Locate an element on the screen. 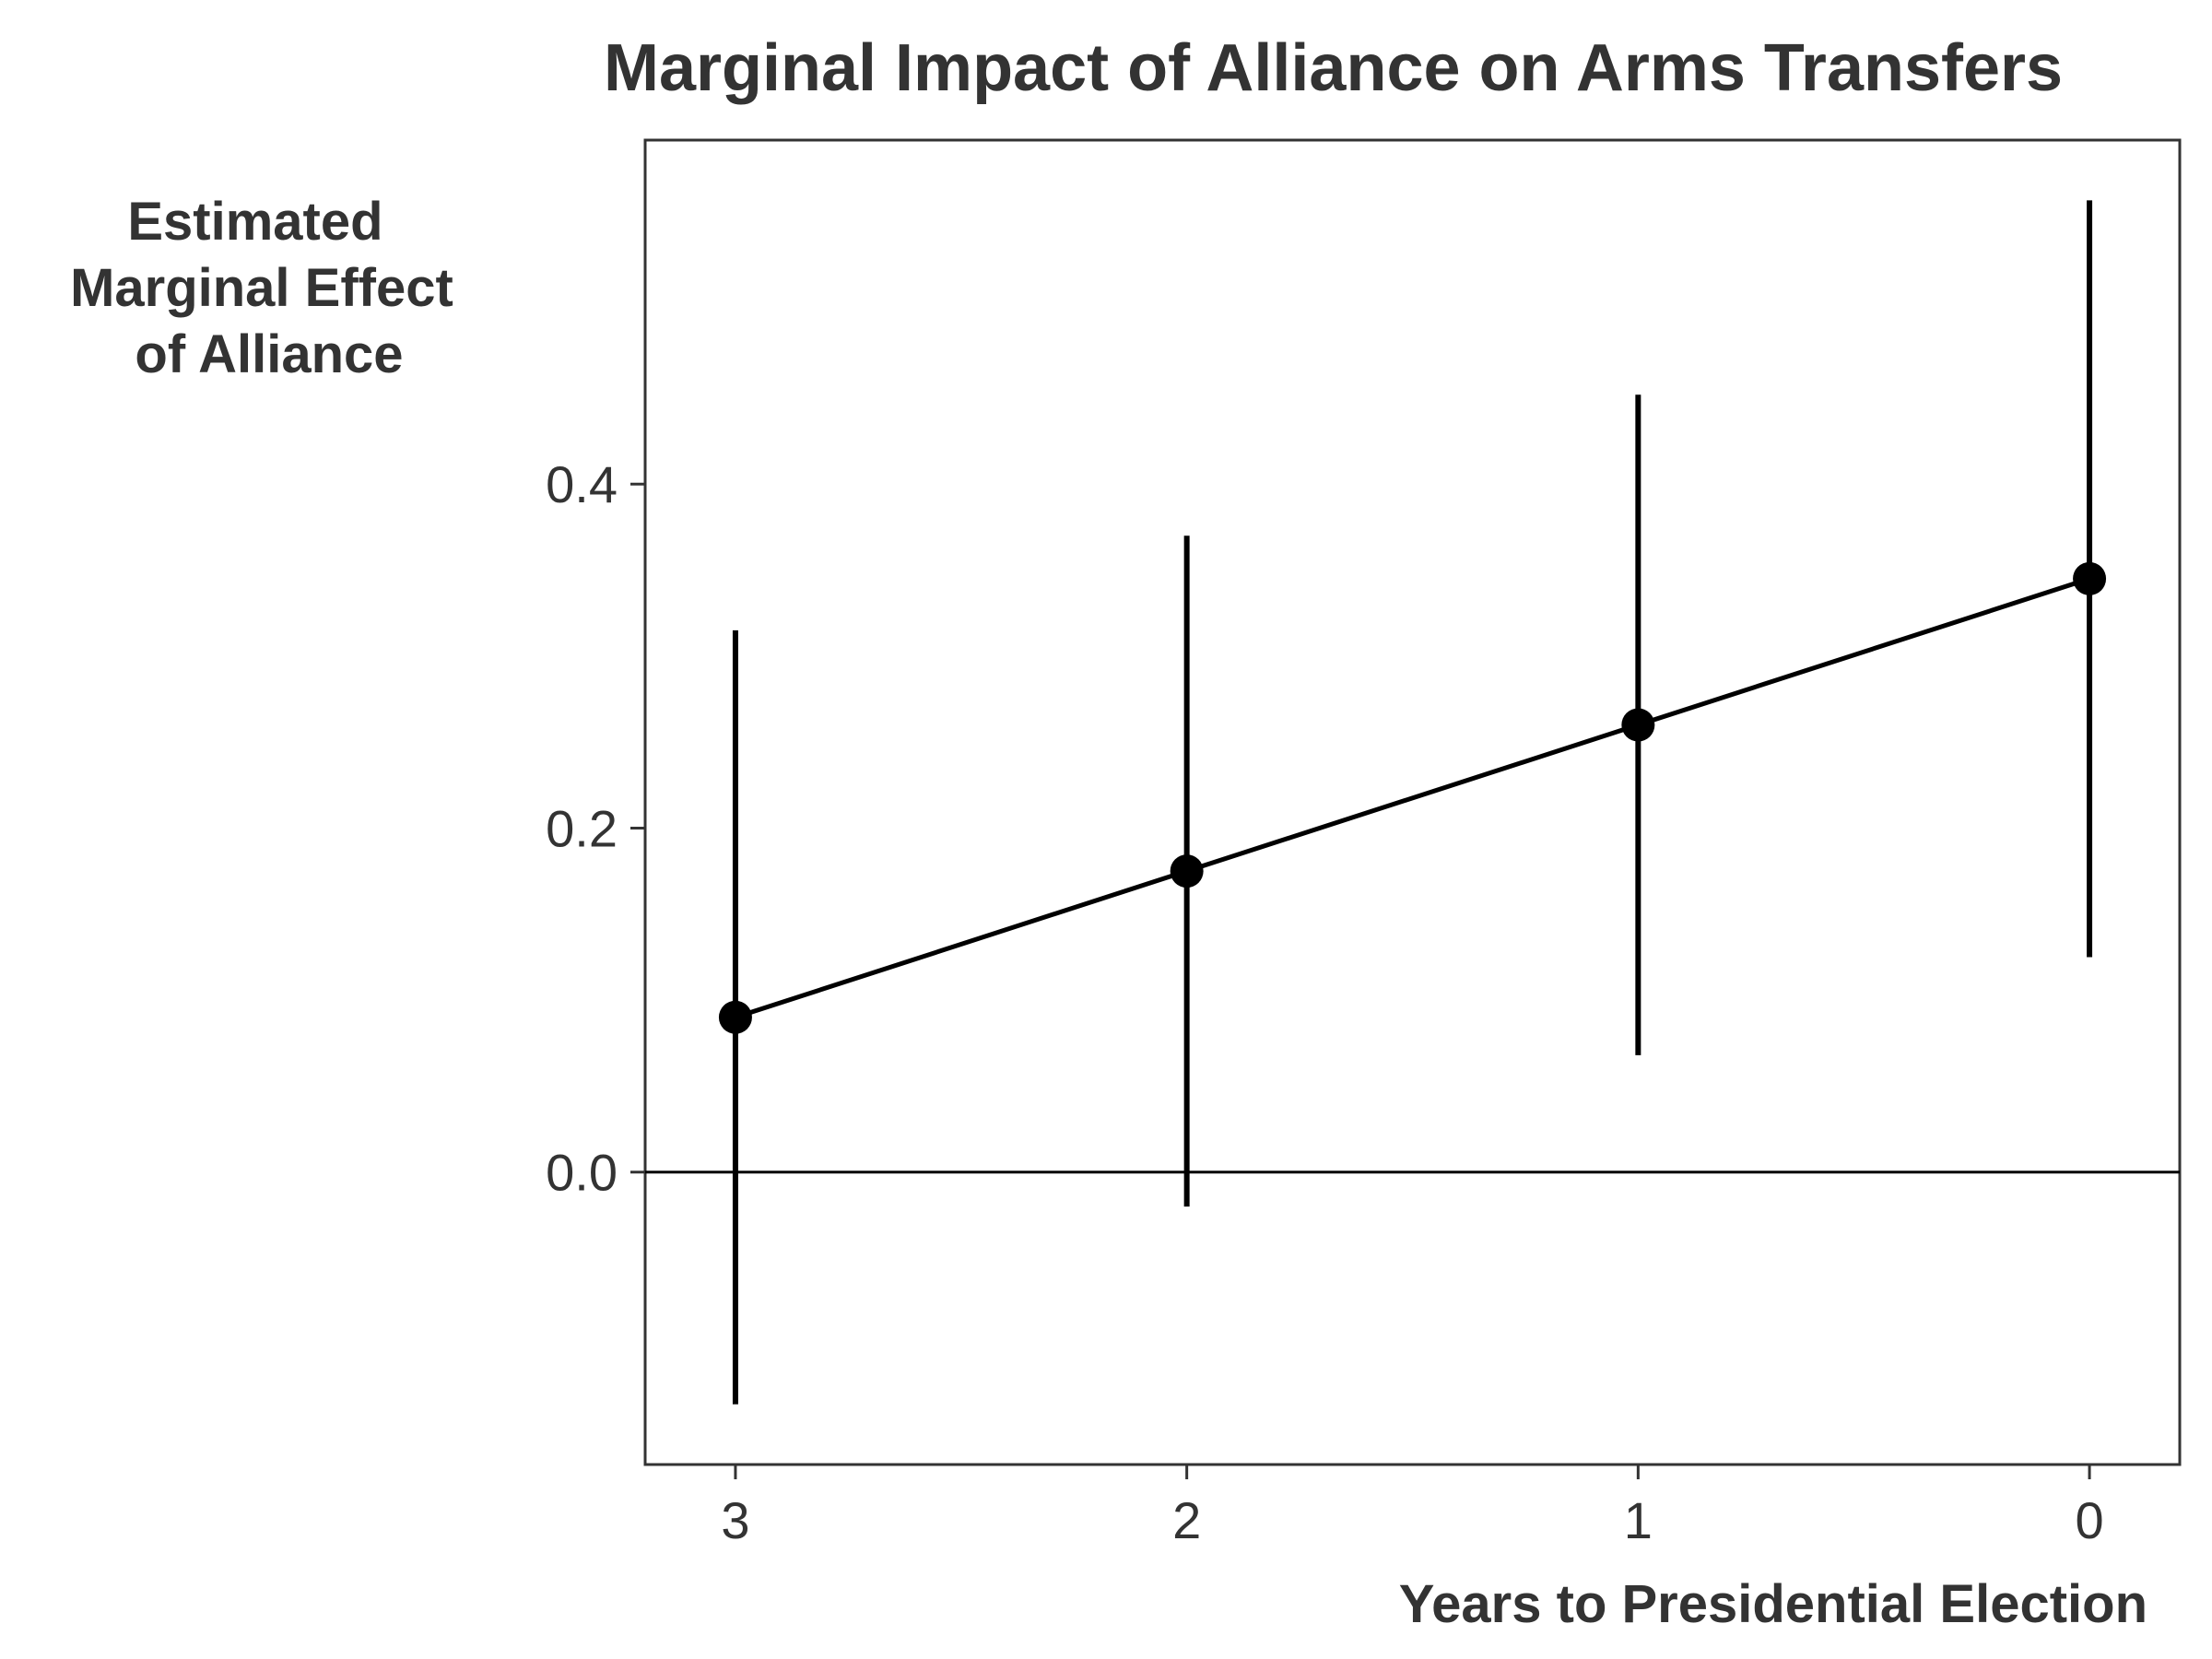  y-axis-title: Estimated Marginal Effect of Alliance is located at coordinates (269, 288).